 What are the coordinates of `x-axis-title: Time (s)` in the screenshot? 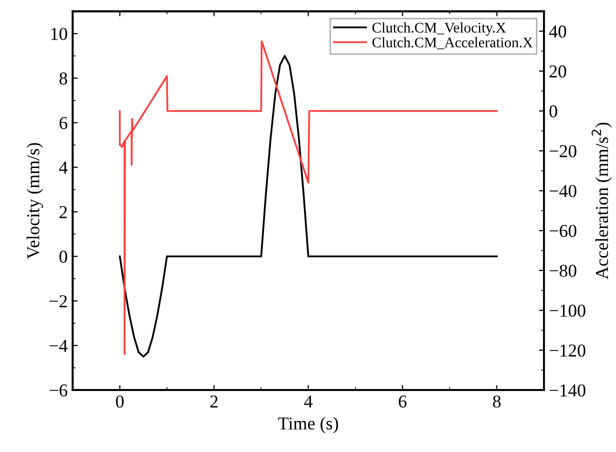 It's located at (308, 425).